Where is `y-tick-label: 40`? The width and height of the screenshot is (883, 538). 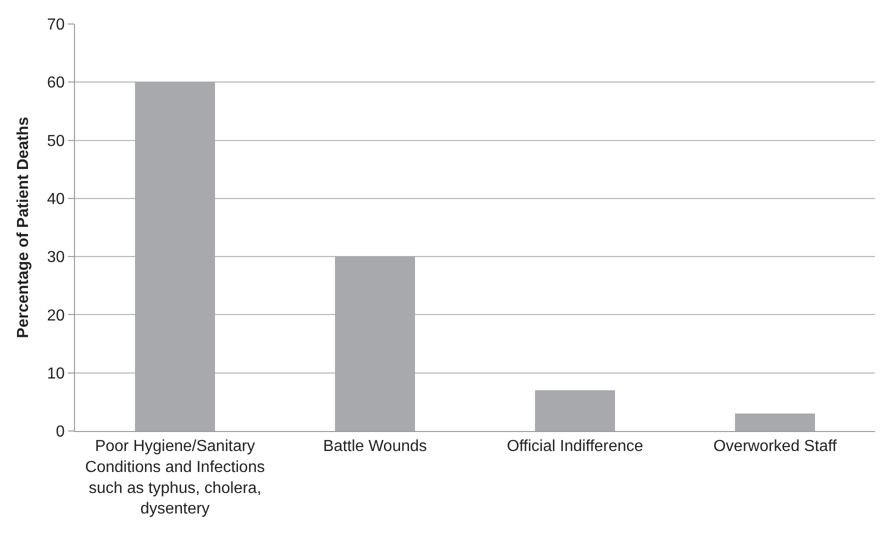
y-tick-label: 40 is located at coordinates (56, 199).